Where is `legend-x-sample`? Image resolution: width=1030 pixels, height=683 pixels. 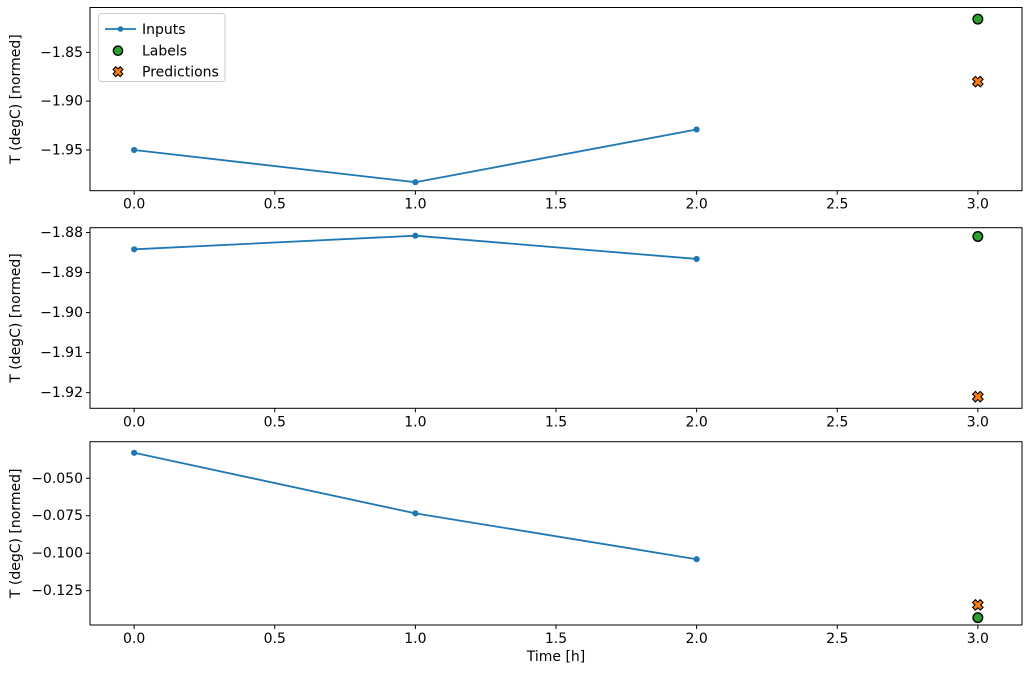
legend-x-sample is located at coordinates (118, 72).